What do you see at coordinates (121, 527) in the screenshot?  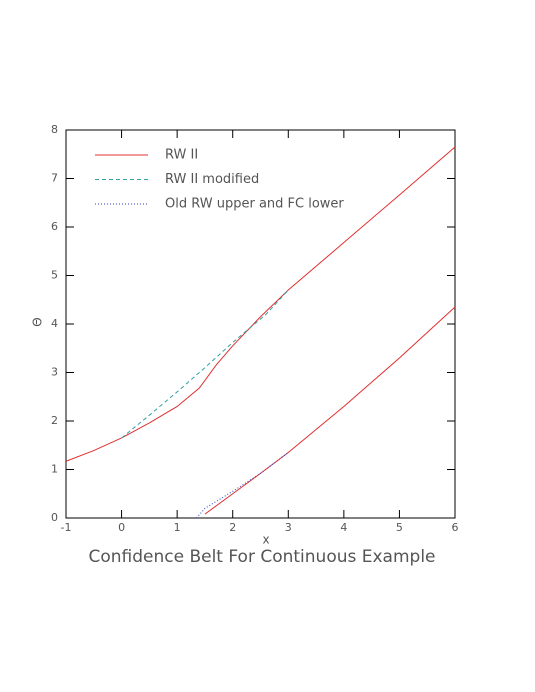 I see `x-tick-label: 0` at bounding box center [121, 527].